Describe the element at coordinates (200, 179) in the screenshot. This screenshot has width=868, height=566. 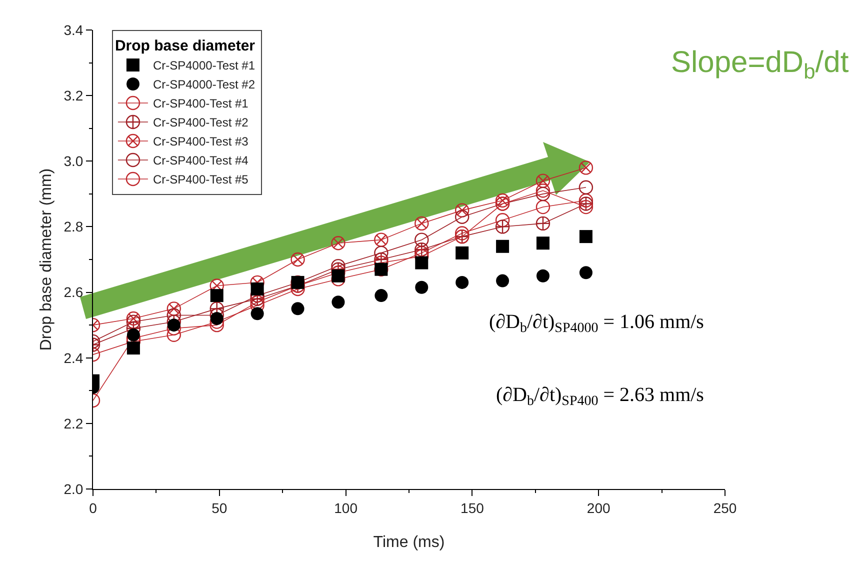
I see `legend-label: Cr-SP400-Test #5` at that location.